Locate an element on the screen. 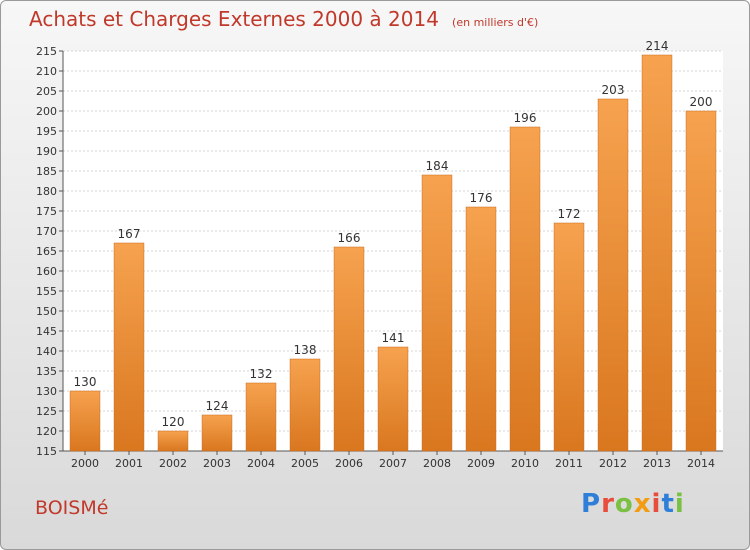  x-tick-label-2001: 2001 is located at coordinates (129, 463).